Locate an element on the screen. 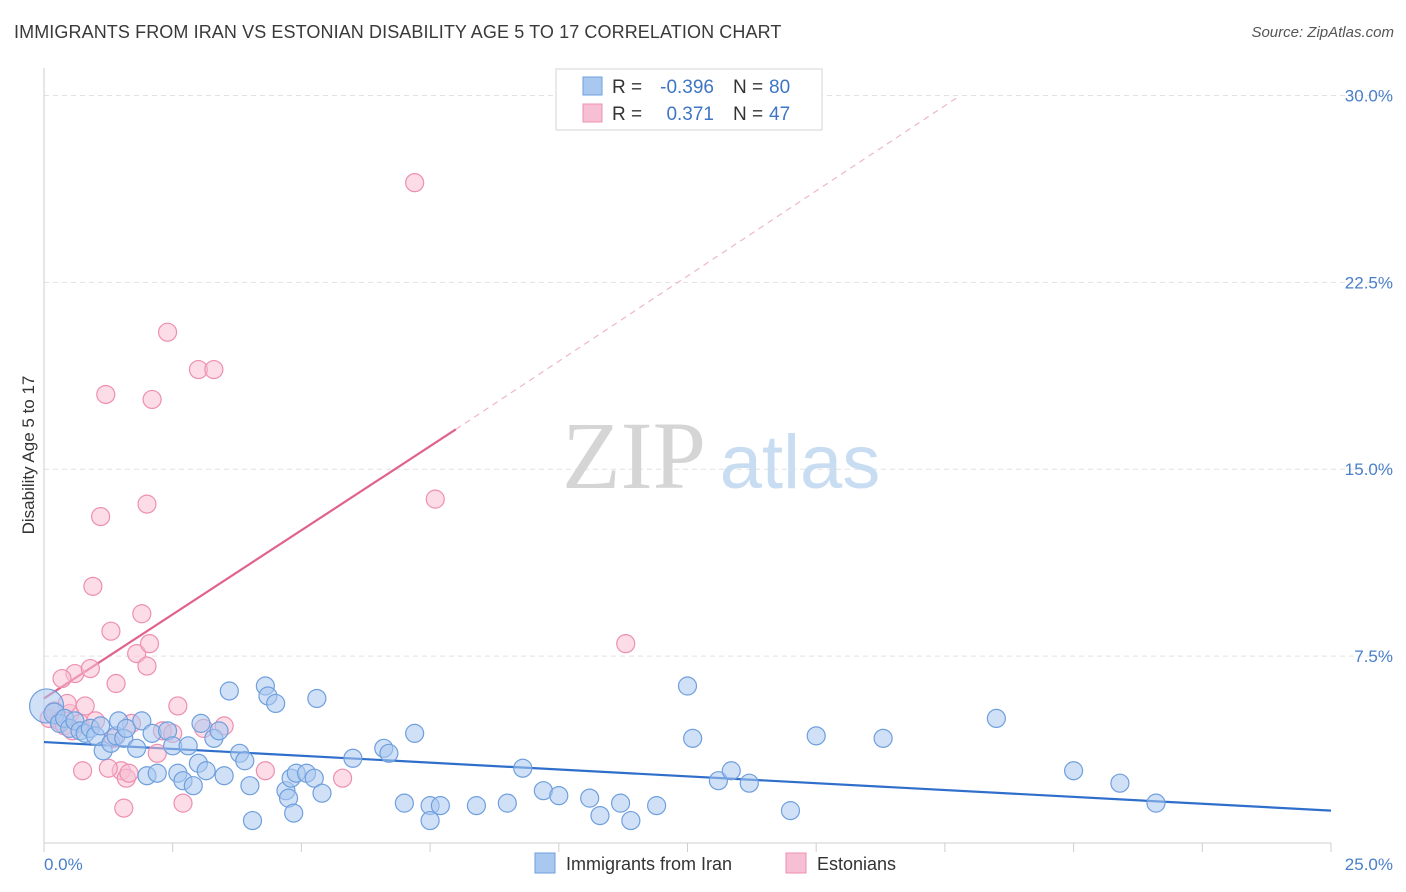 The image size is (1406, 892). legend-r-label-2: R = is located at coordinates (627, 114).